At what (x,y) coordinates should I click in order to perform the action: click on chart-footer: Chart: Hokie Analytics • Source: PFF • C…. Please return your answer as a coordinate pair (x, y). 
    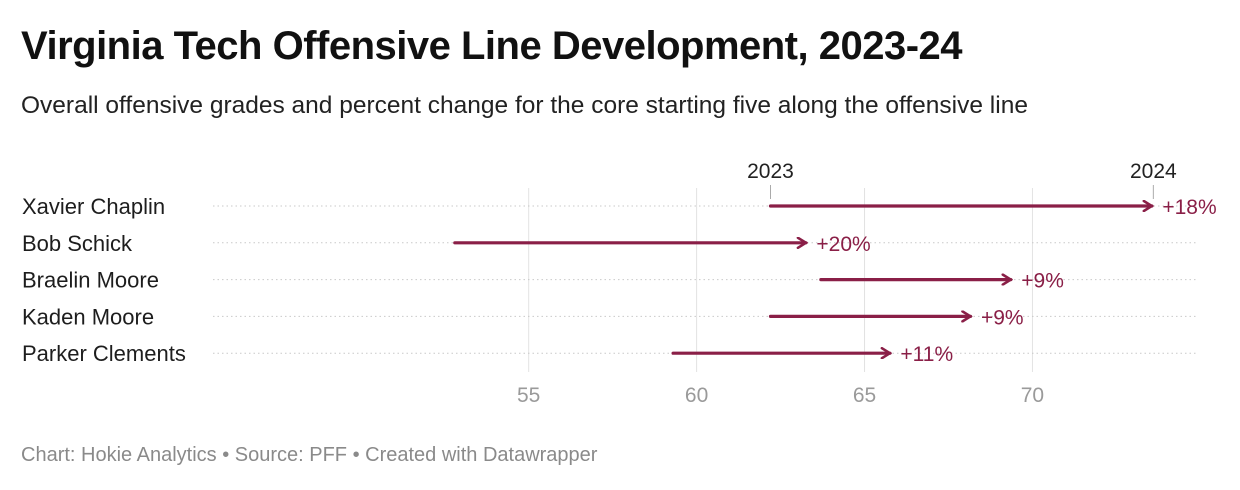
    Looking at the image, I should click on (309, 455).